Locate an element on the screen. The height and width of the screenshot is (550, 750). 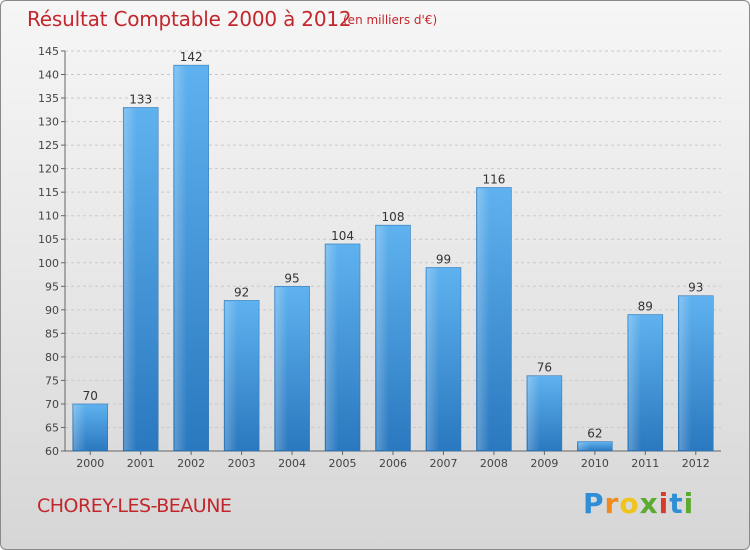
x-tick-label: 2003 is located at coordinates (242, 463).